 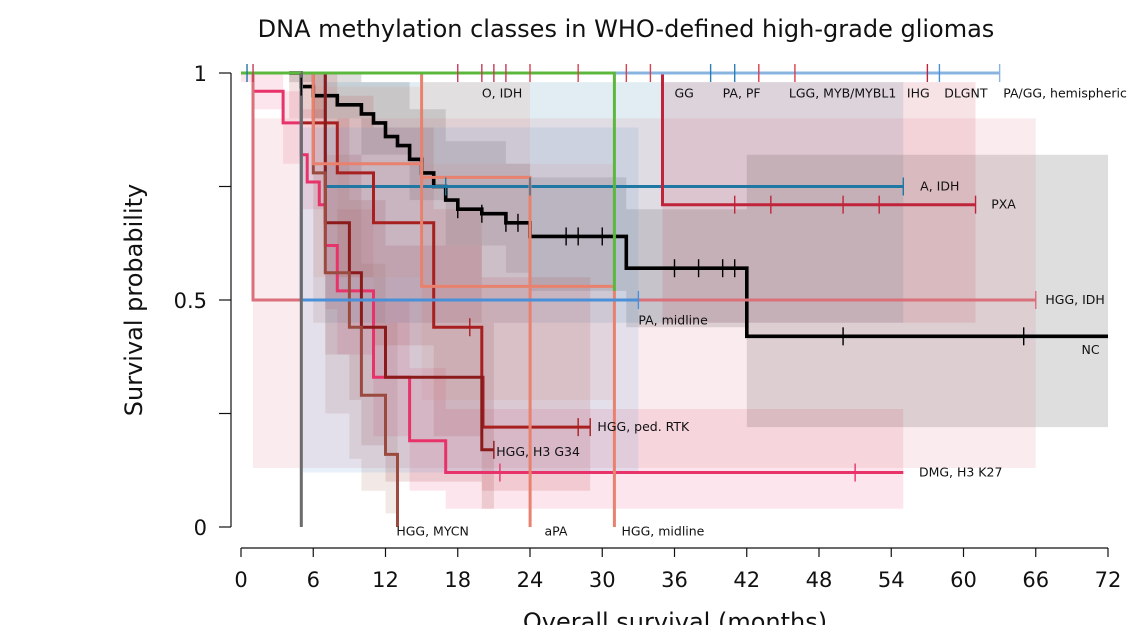 I want to click on series-label-hgg-midline: HGG, midline, so click(x=663, y=531).